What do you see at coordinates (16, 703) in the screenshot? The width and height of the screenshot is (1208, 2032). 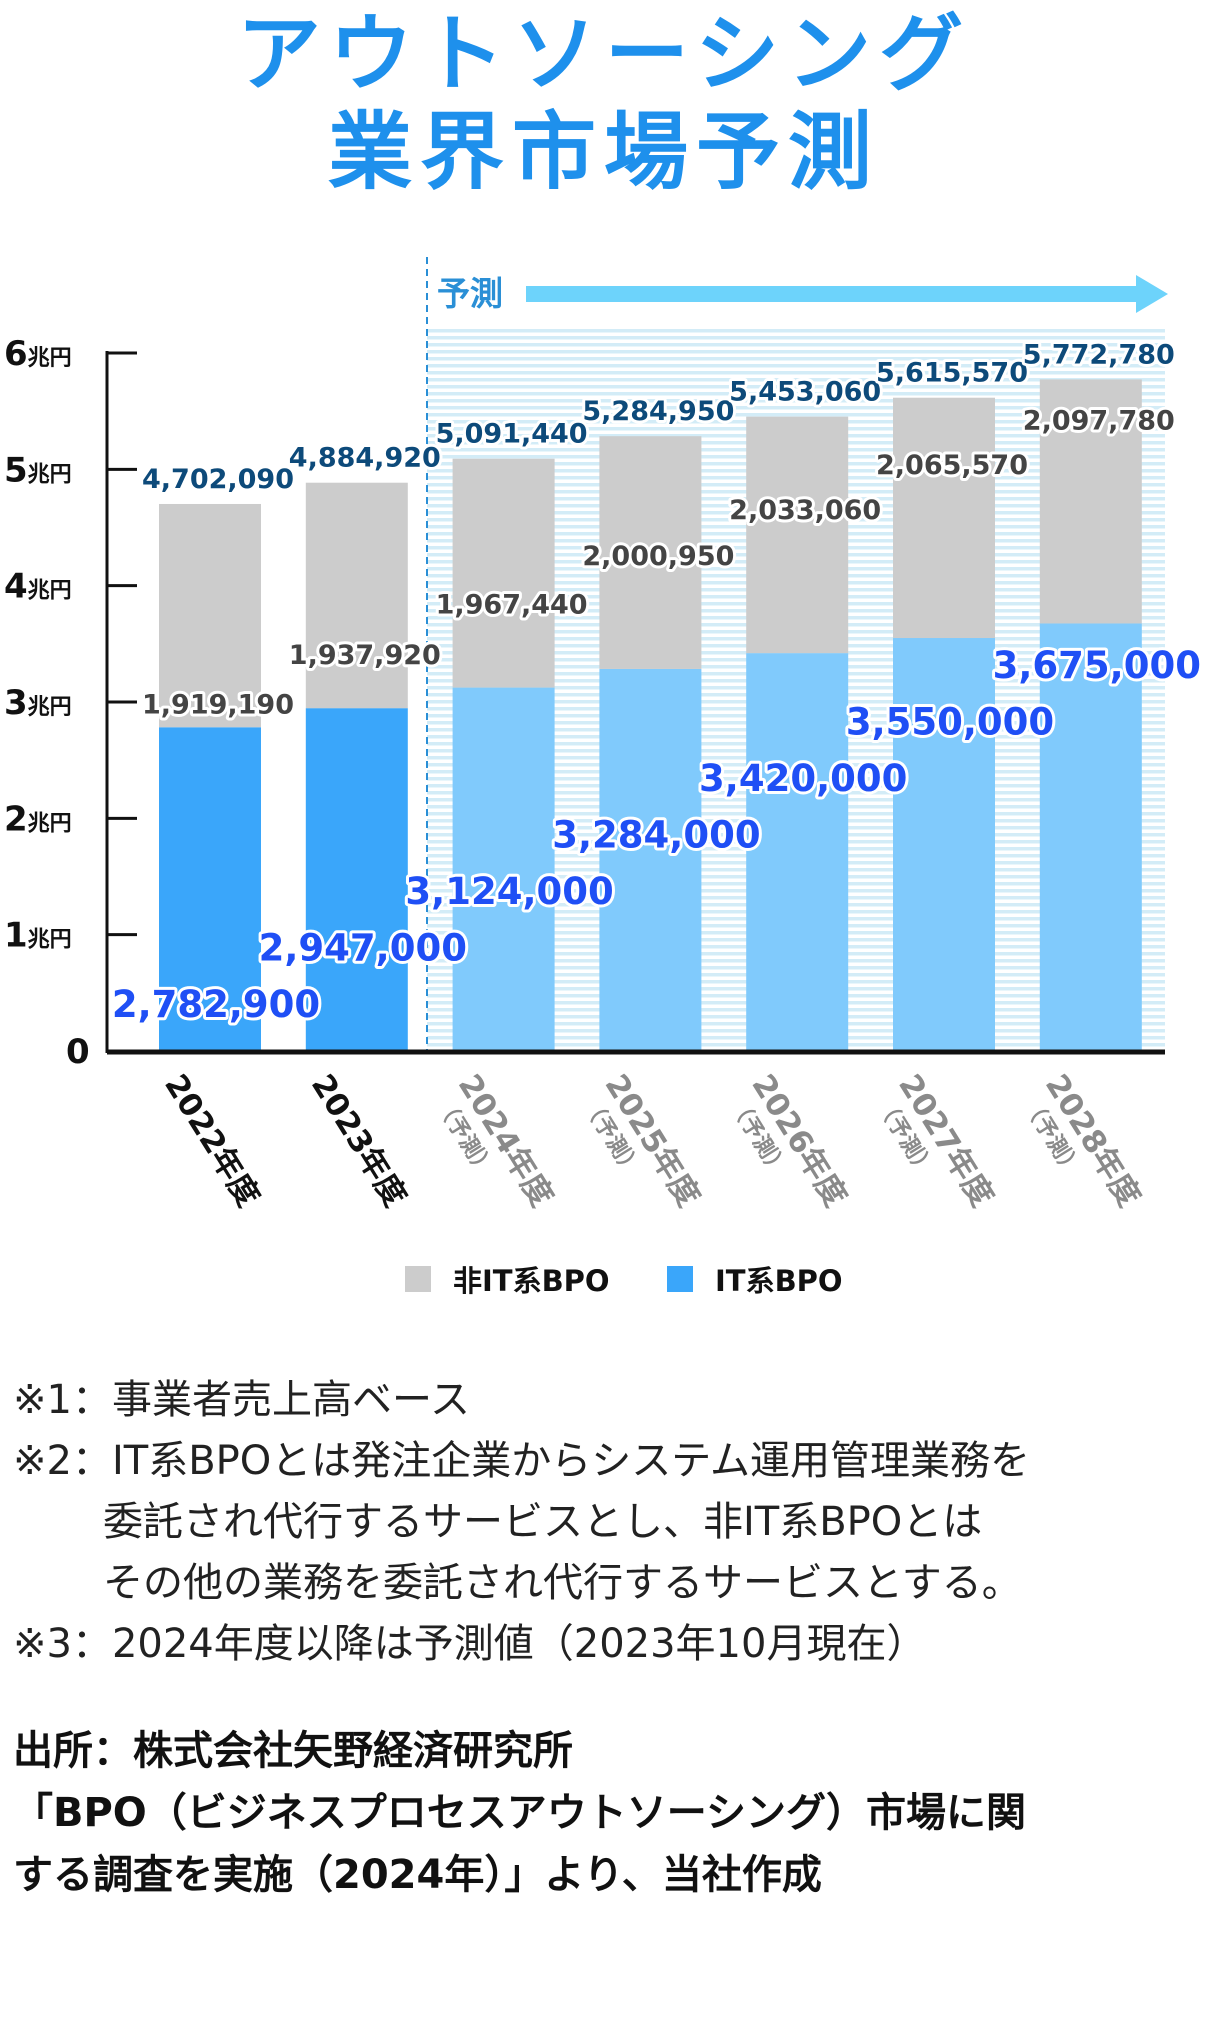 I see `y-tick-number: 3` at bounding box center [16, 703].